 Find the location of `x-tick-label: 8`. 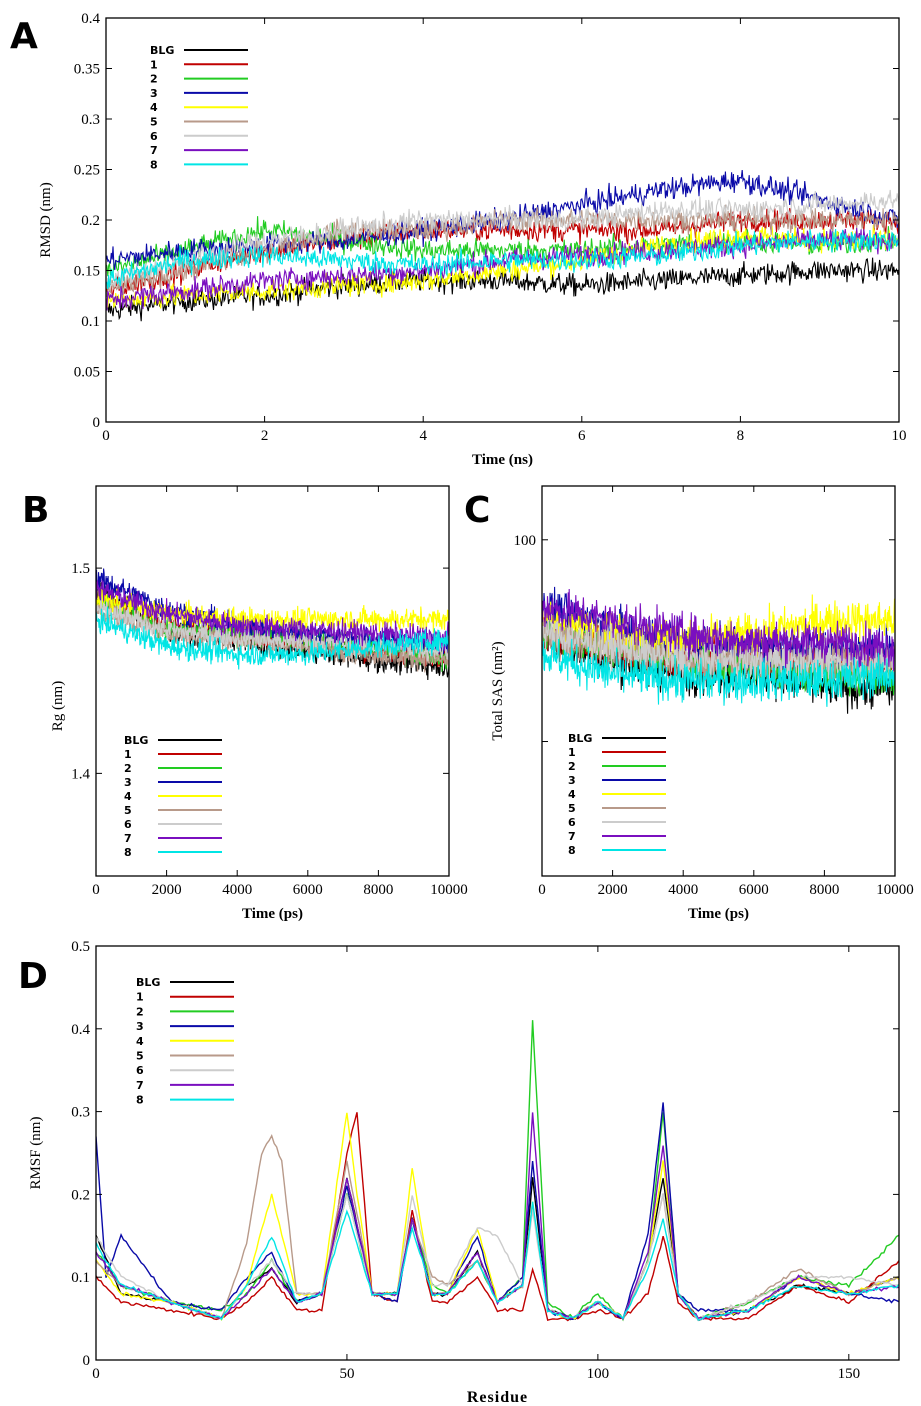

x-tick-label: 8 is located at coordinates (741, 436).